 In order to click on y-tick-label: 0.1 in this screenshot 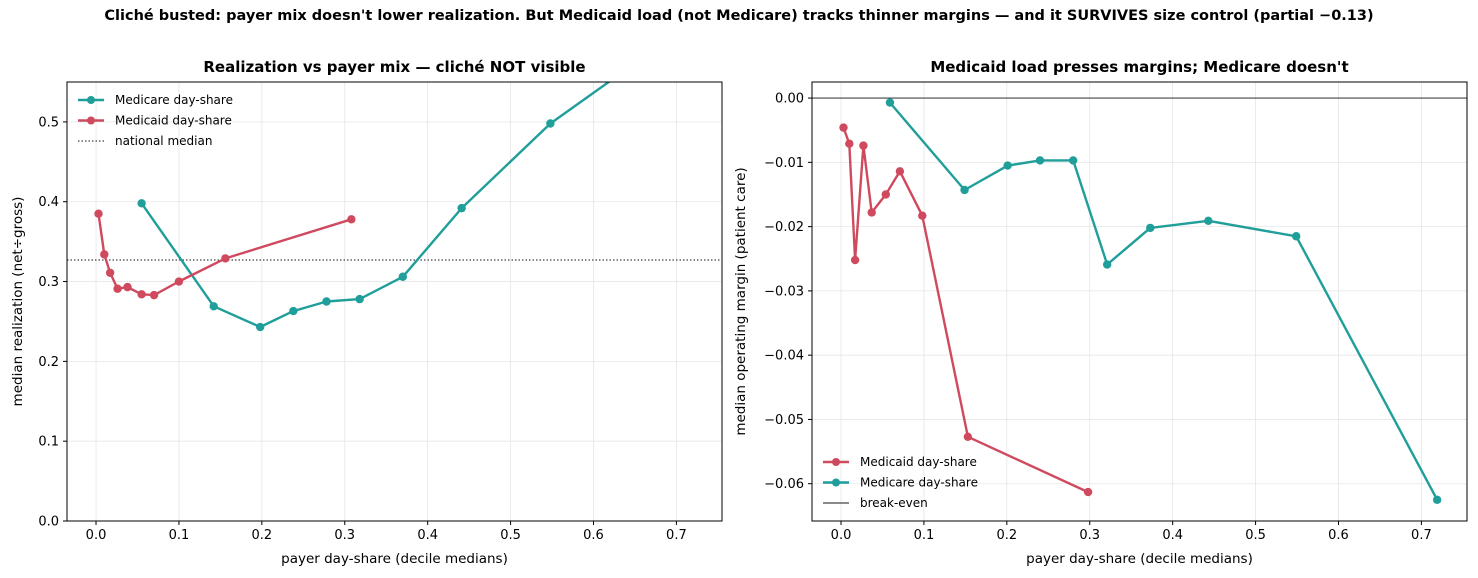, I will do `click(48, 442)`.